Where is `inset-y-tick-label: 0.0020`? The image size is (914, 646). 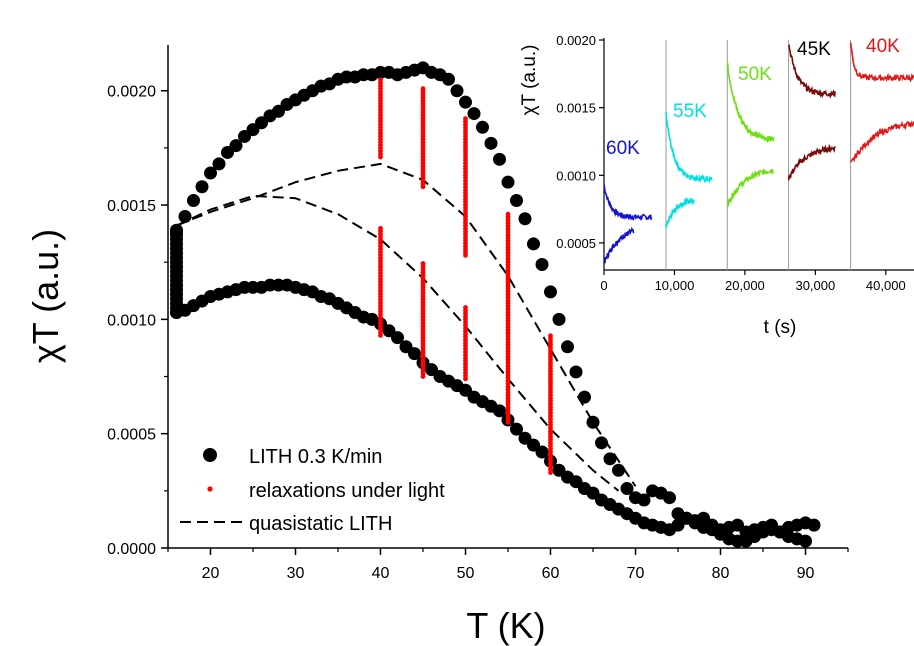
inset-y-tick-label: 0.0020 is located at coordinates (576, 40).